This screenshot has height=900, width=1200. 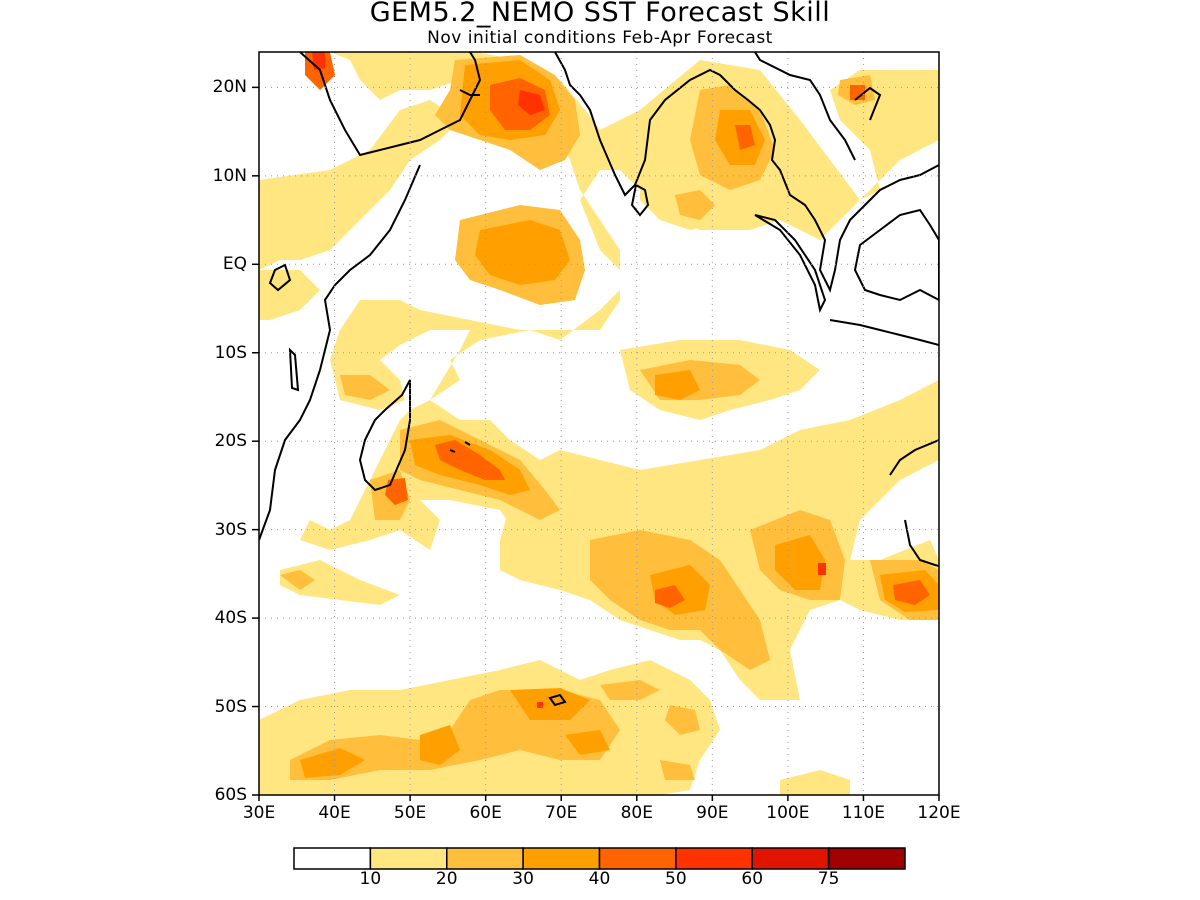 What do you see at coordinates (523, 879) in the screenshot?
I see `colorbar-label: 30` at bounding box center [523, 879].